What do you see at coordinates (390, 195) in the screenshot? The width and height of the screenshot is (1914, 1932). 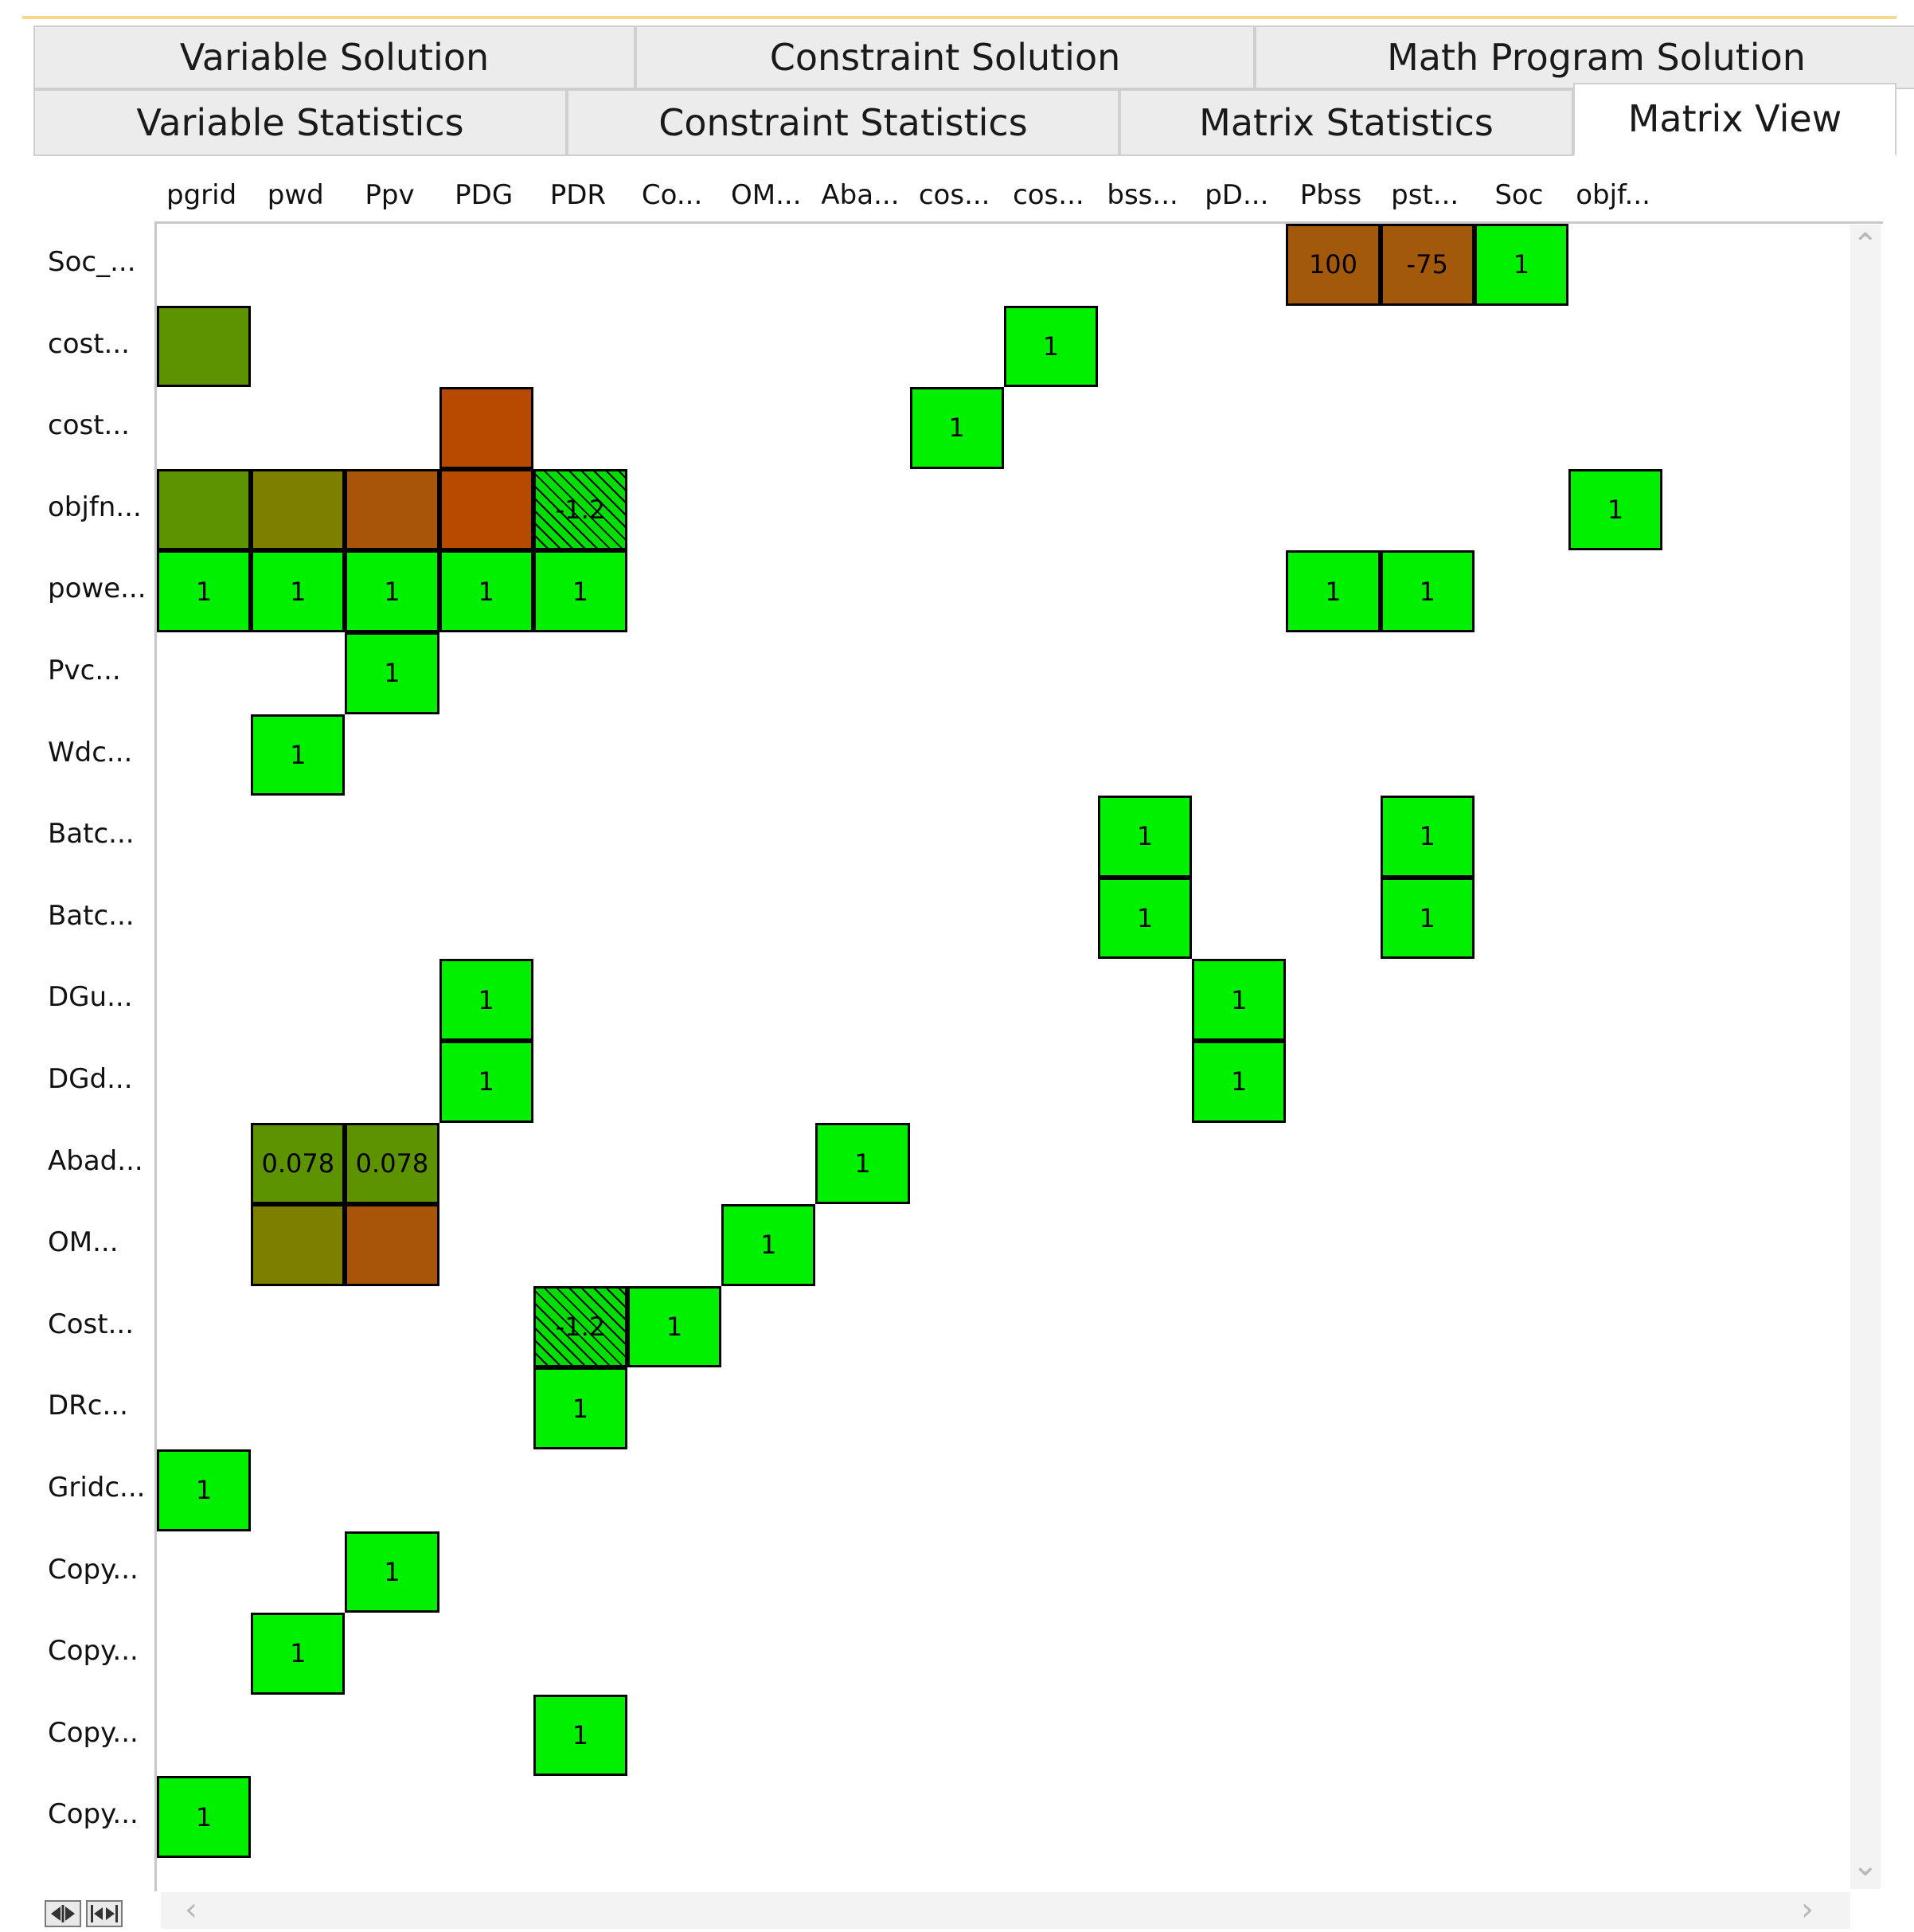 I see `column-header: Ppv` at bounding box center [390, 195].